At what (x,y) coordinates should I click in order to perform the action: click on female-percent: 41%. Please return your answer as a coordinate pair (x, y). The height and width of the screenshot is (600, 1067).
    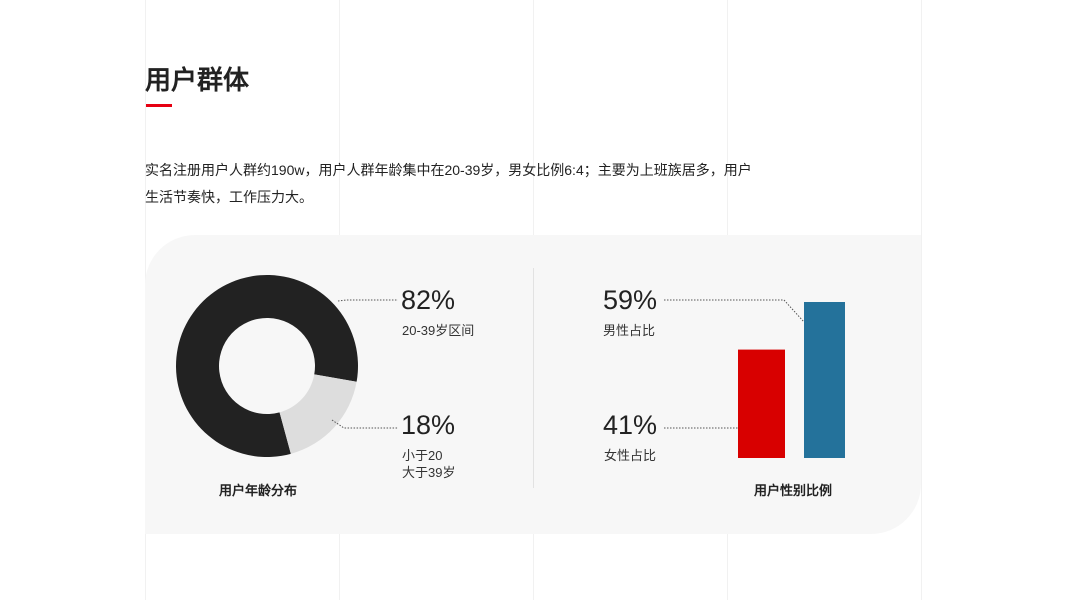
    Looking at the image, I should click on (630, 425).